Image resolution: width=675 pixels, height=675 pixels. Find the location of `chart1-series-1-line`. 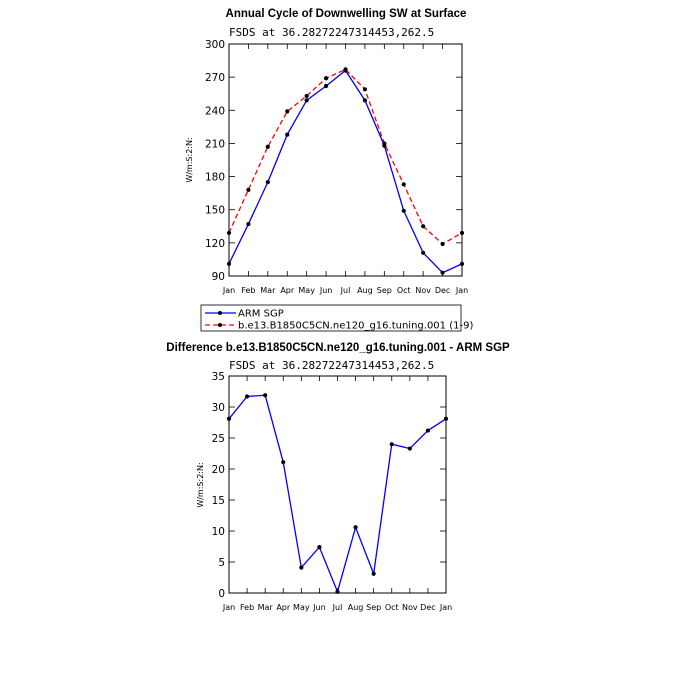

chart1-series-1-line is located at coordinates (345, 156).